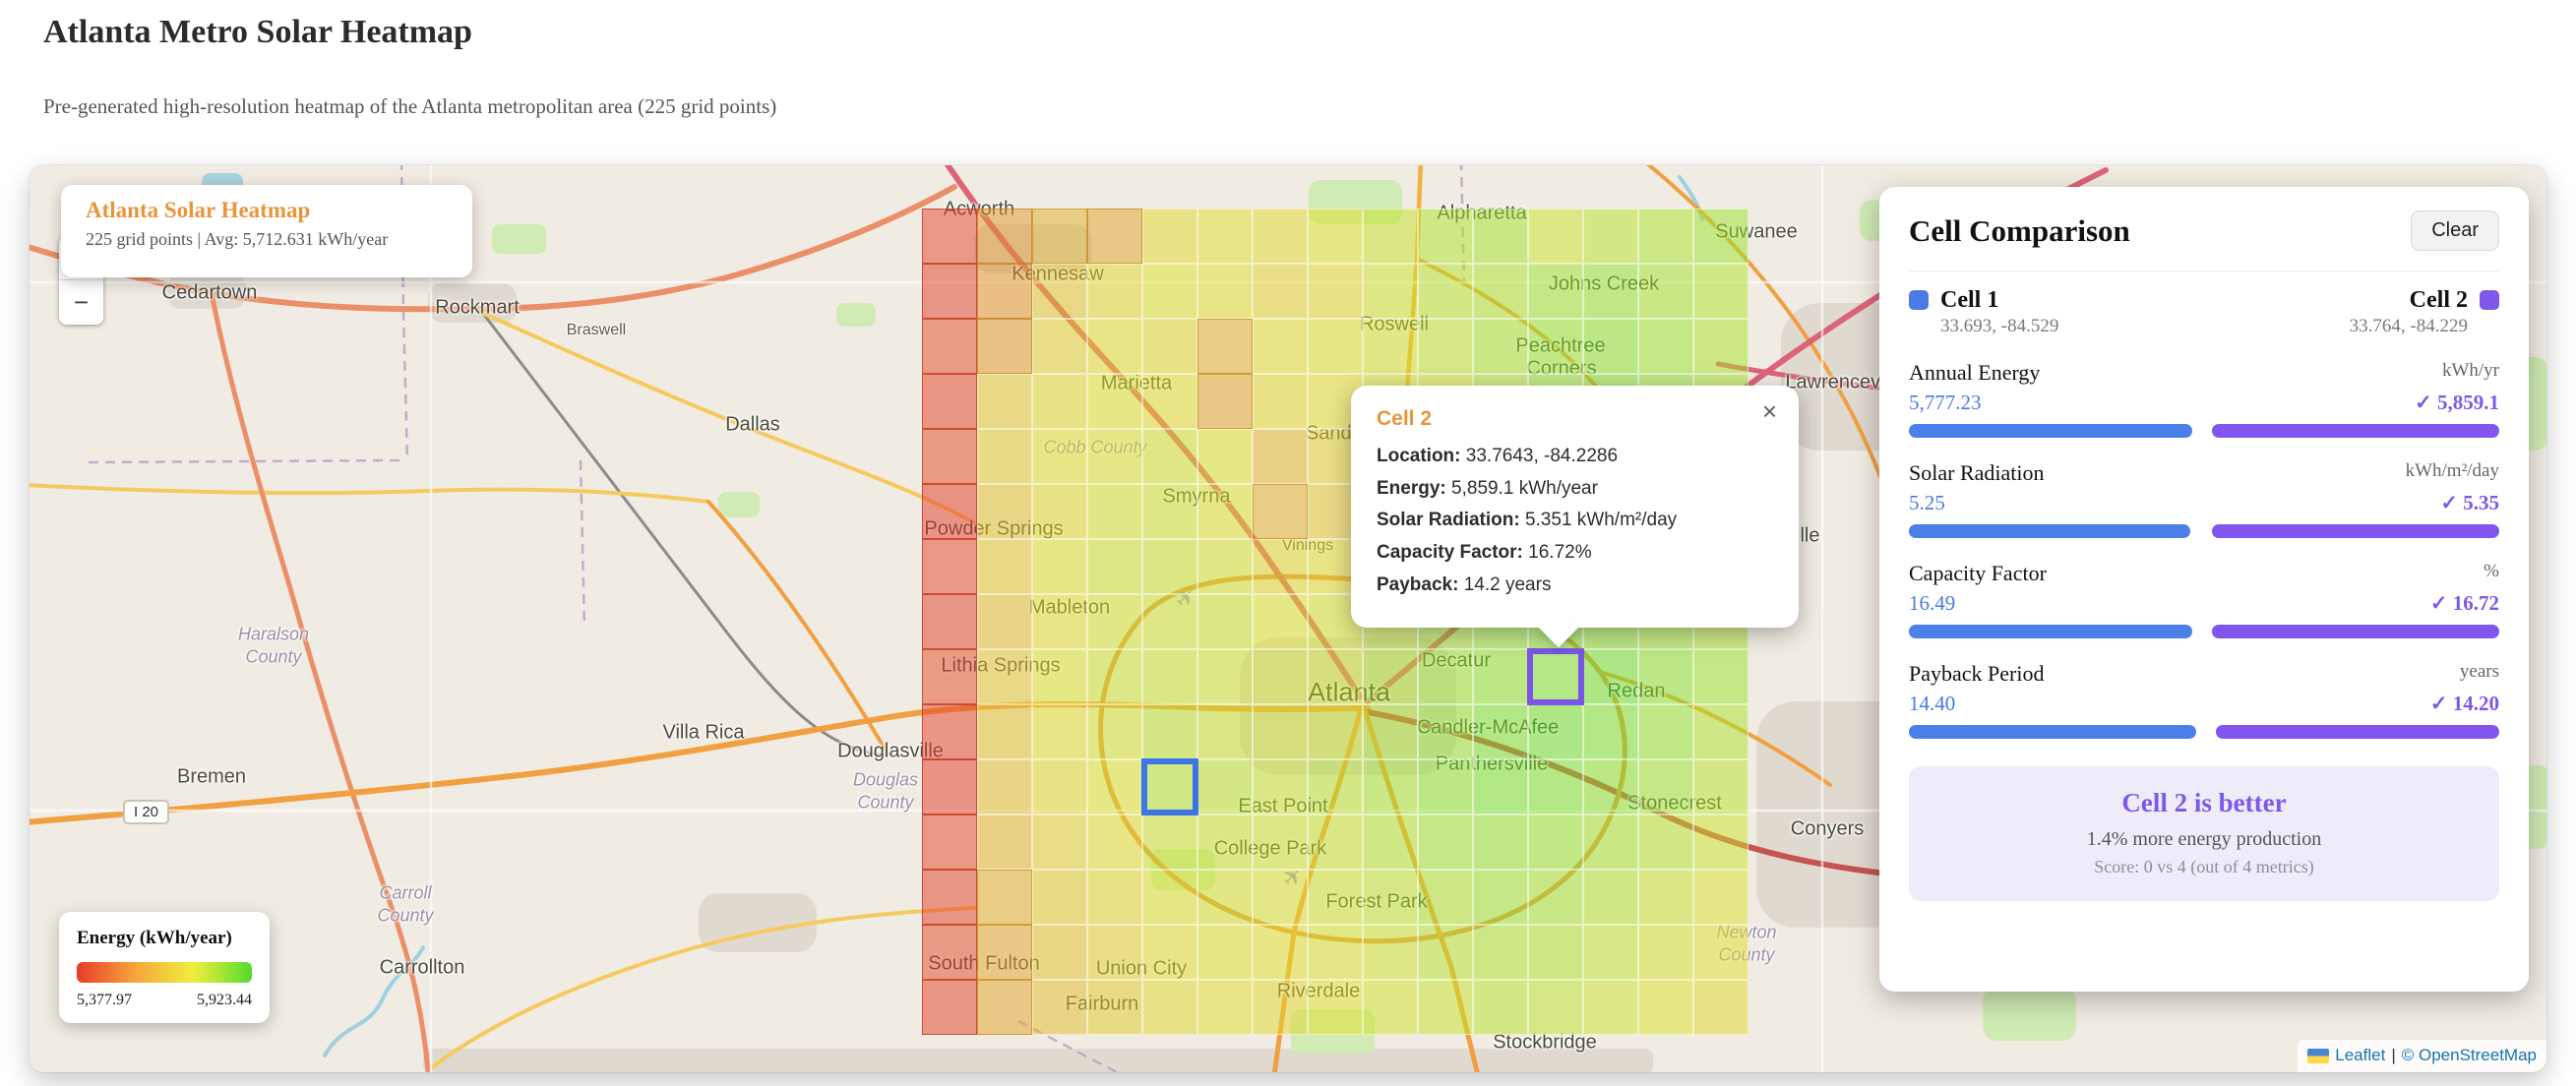 This screenshot has width=2576, height=1086. I want to click on clear-button: Clear, so click(2455, 231).